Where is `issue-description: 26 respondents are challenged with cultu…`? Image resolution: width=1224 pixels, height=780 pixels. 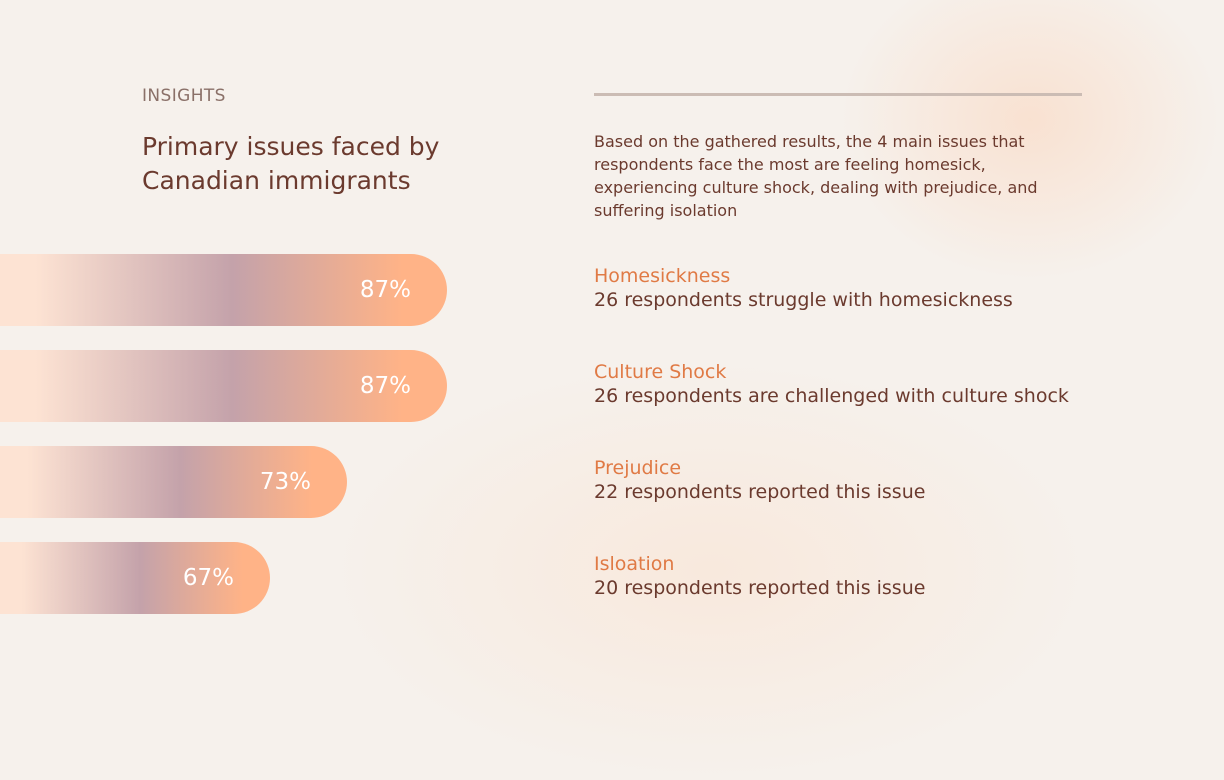 issue-description: 26 respondents are challenged with cultu… is located at coordinates (831, 396).